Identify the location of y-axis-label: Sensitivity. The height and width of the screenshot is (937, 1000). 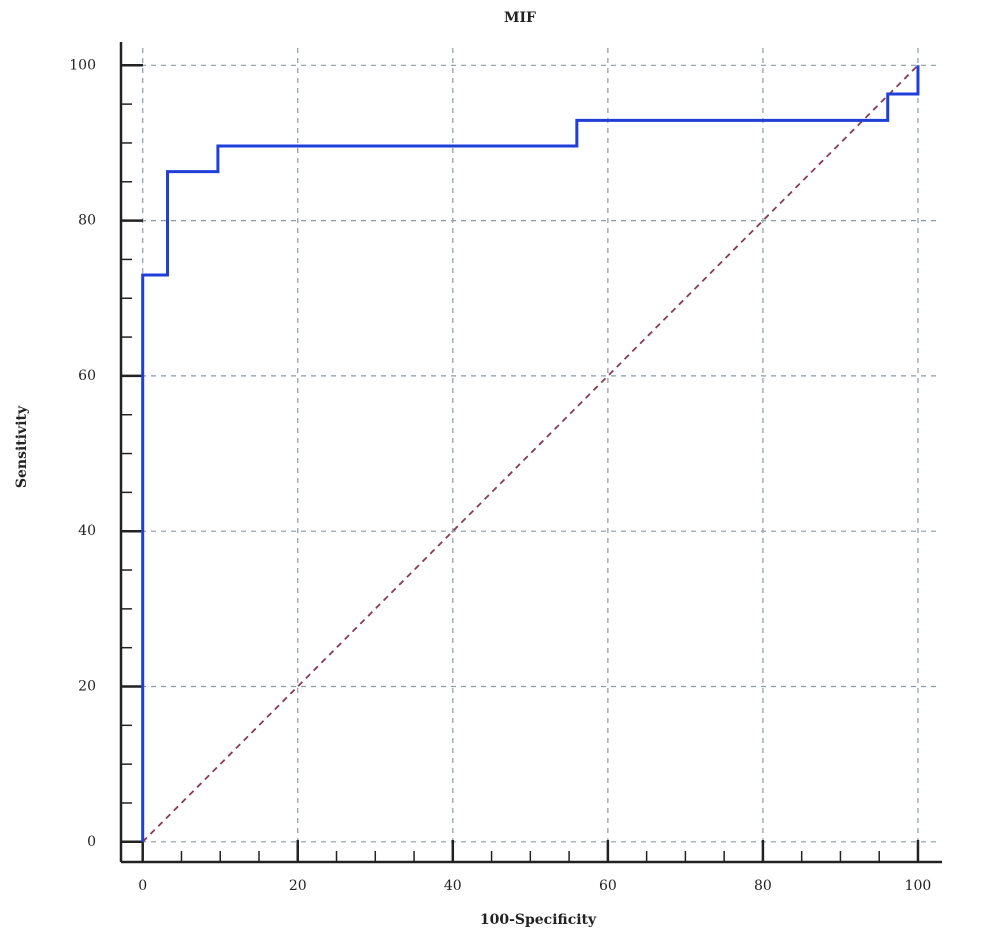
(22, 446).